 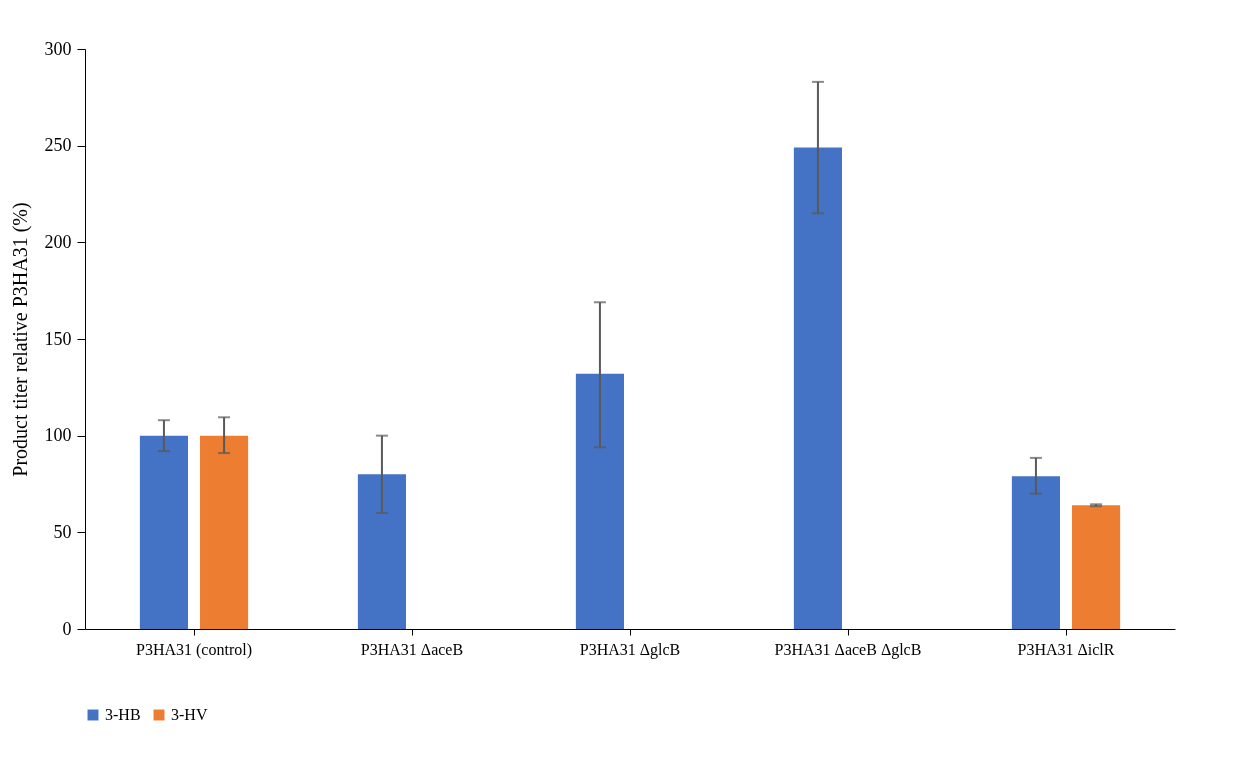 What do you see at coordinates (58, 48) in the screenshot?
I see `y-tick-label: 300` at bounding box center [58, 48].